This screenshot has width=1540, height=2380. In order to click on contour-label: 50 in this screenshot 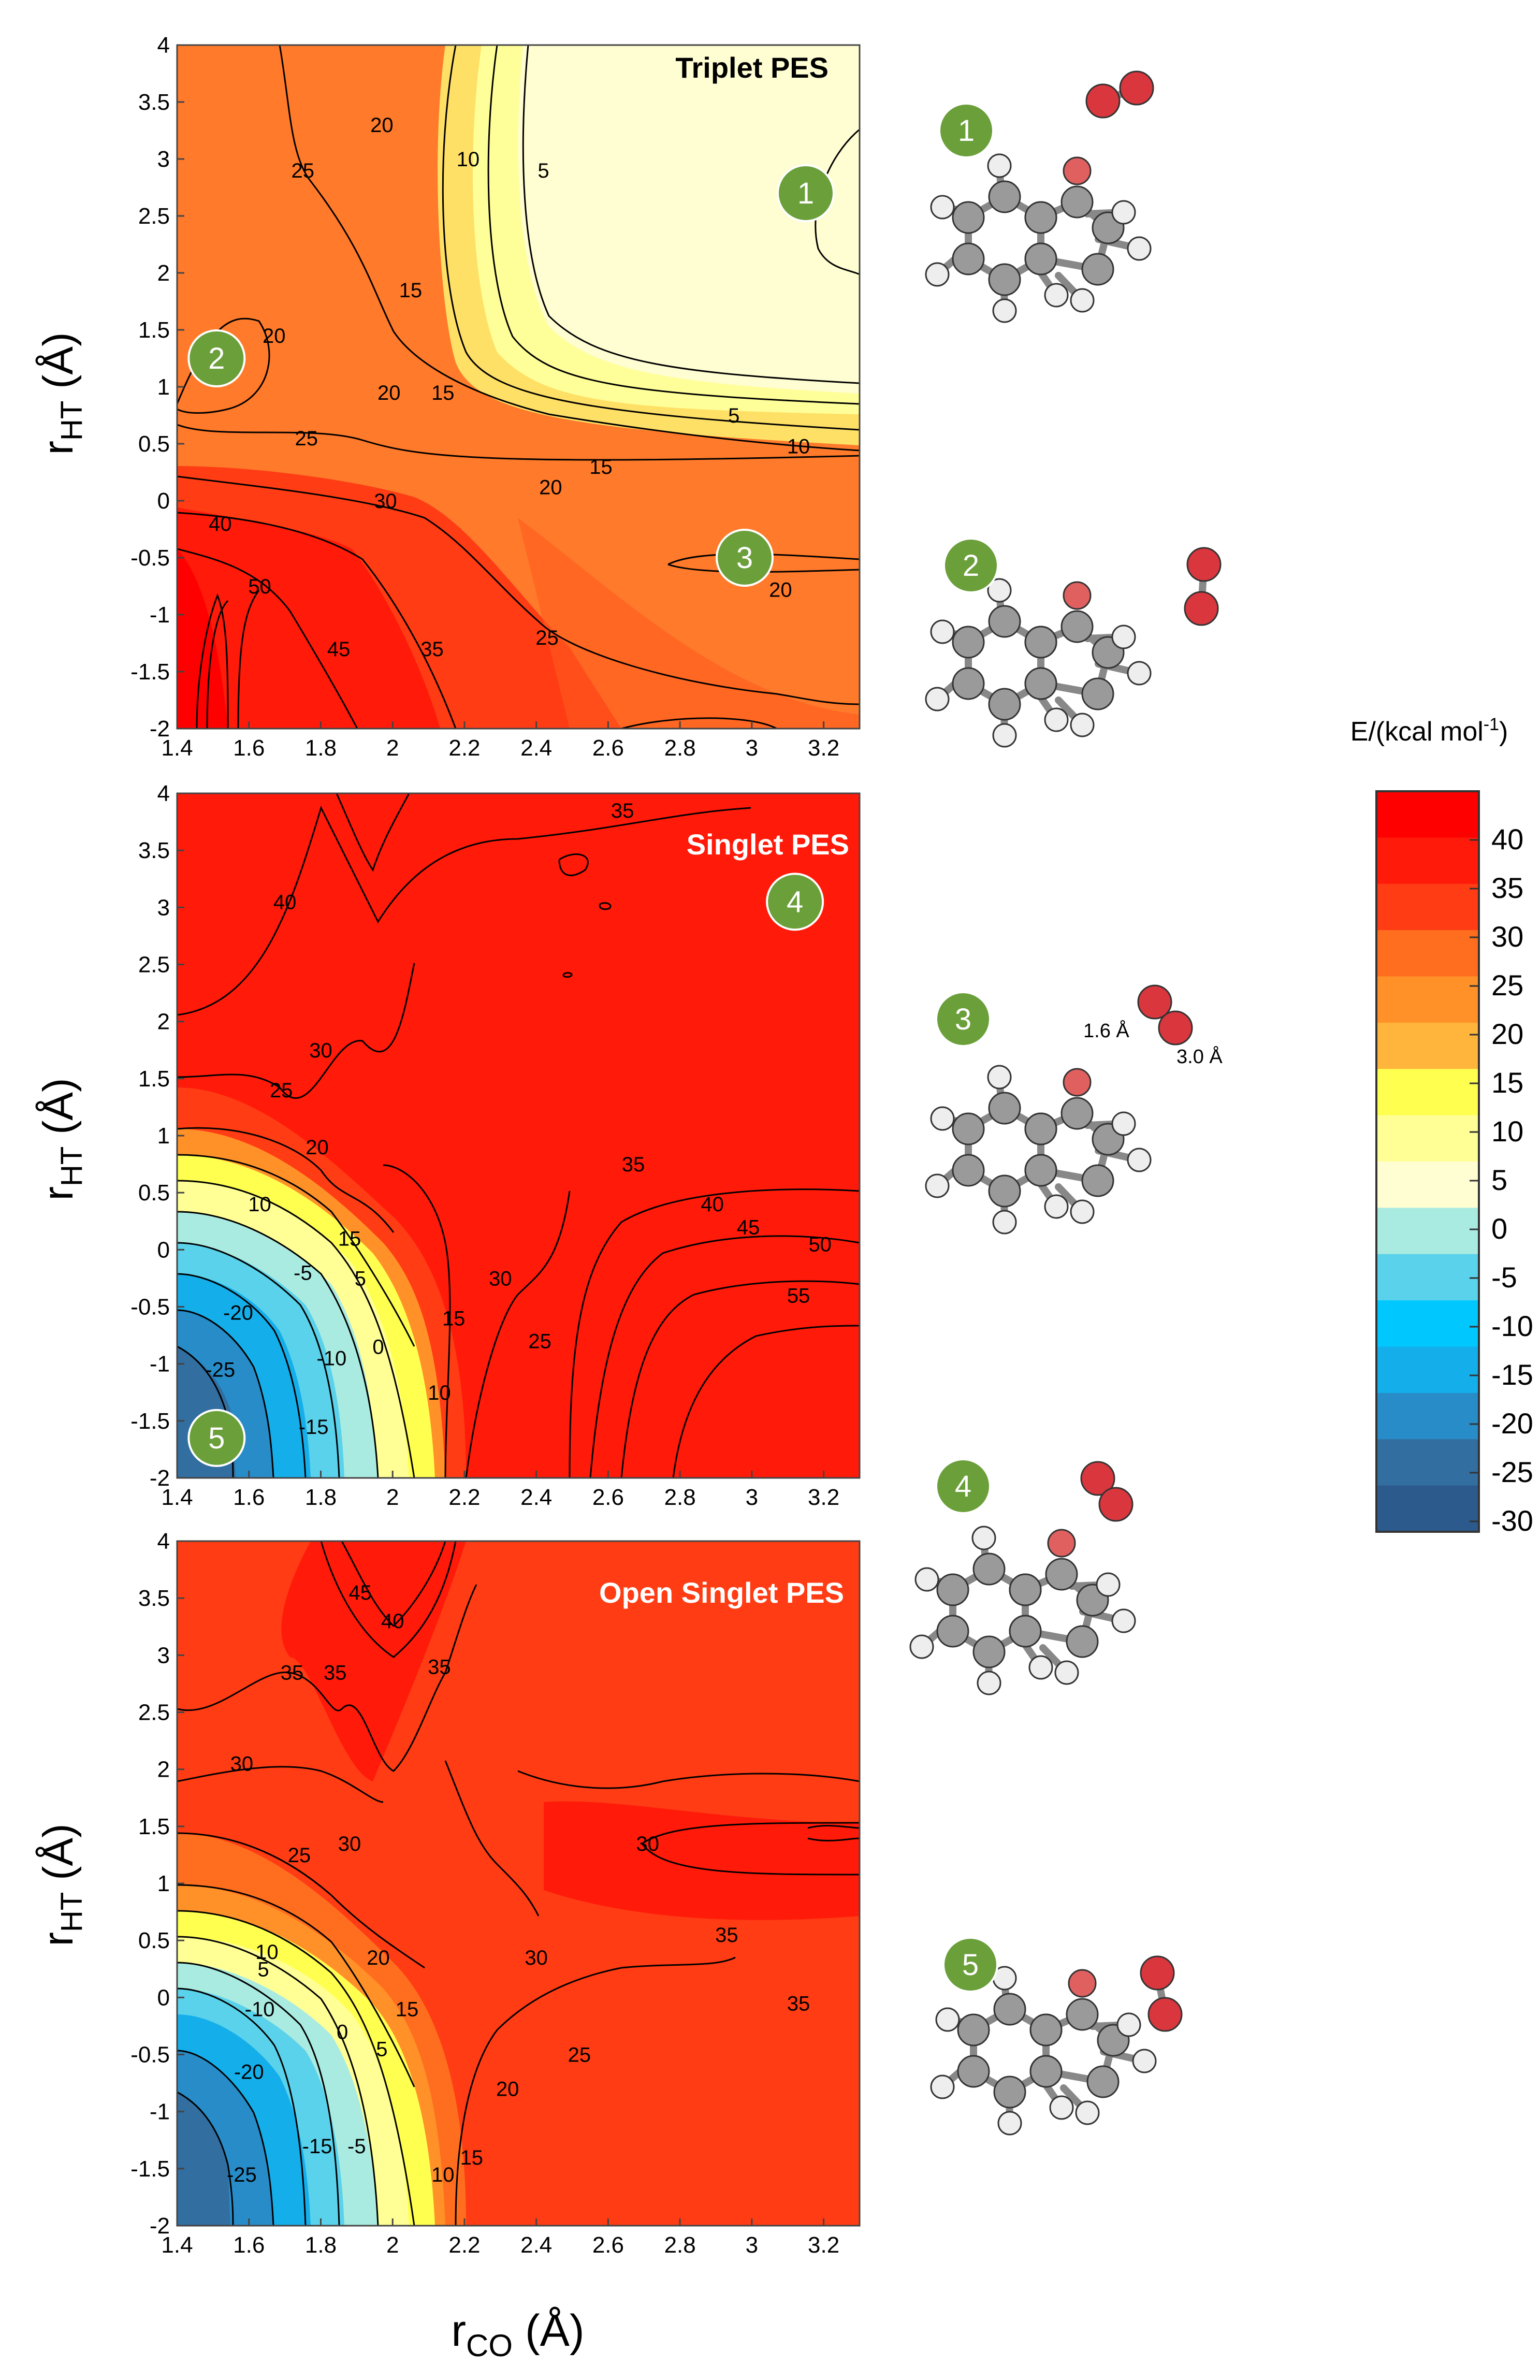, I will do `click(820, 1244)`.